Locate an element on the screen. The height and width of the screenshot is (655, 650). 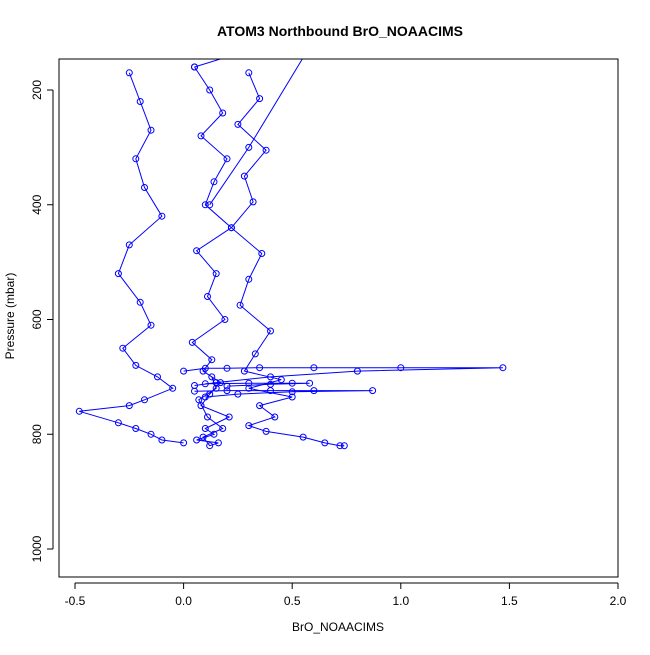
y-tick-label: 600 is located at coordinates (37, 319).